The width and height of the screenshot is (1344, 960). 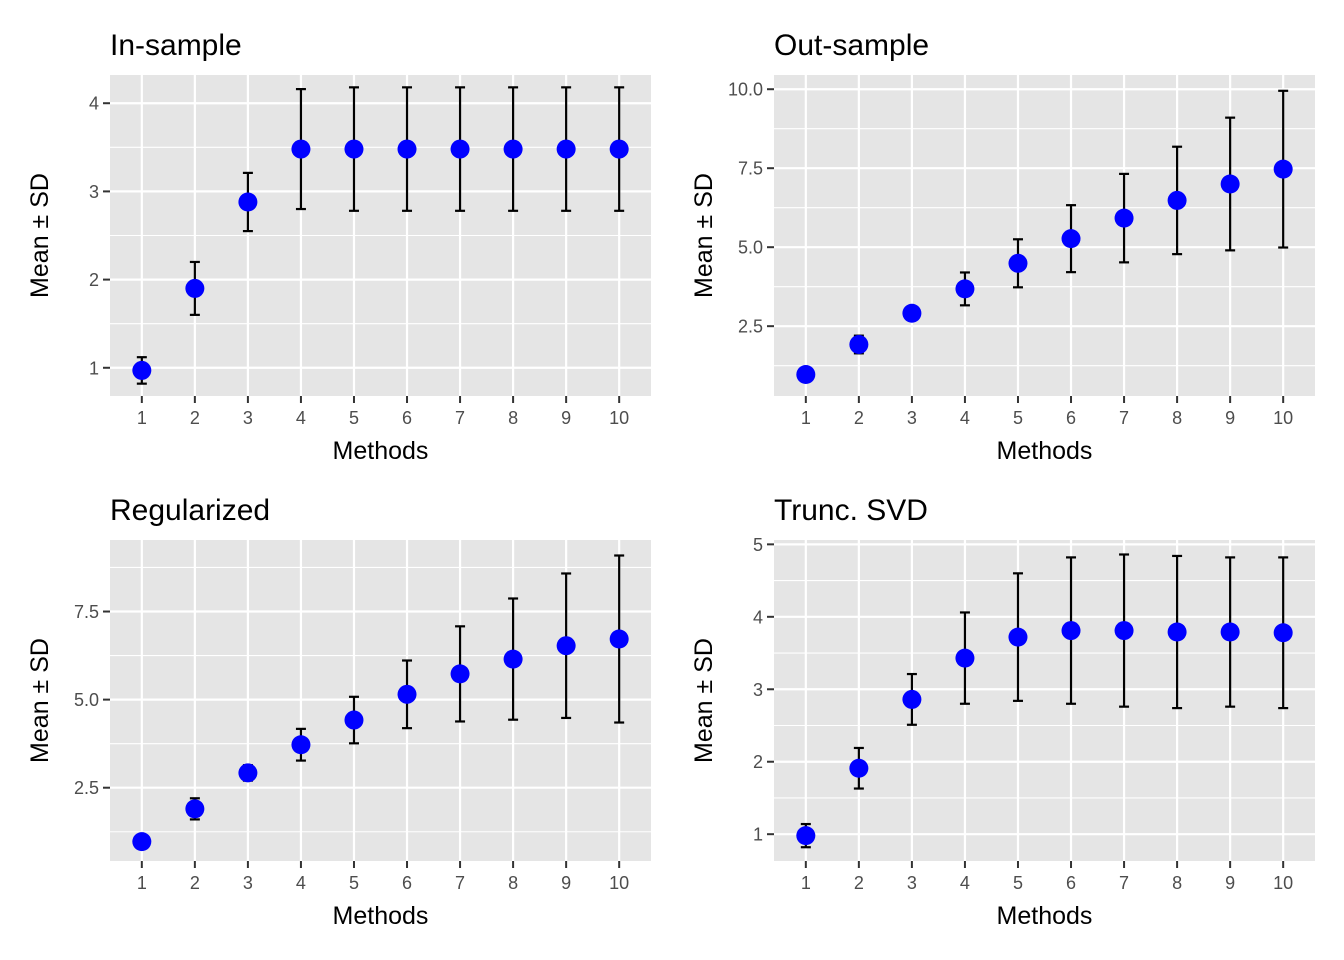 I want to click on y-tick-label: 2.5, so click(x=86, y=788).